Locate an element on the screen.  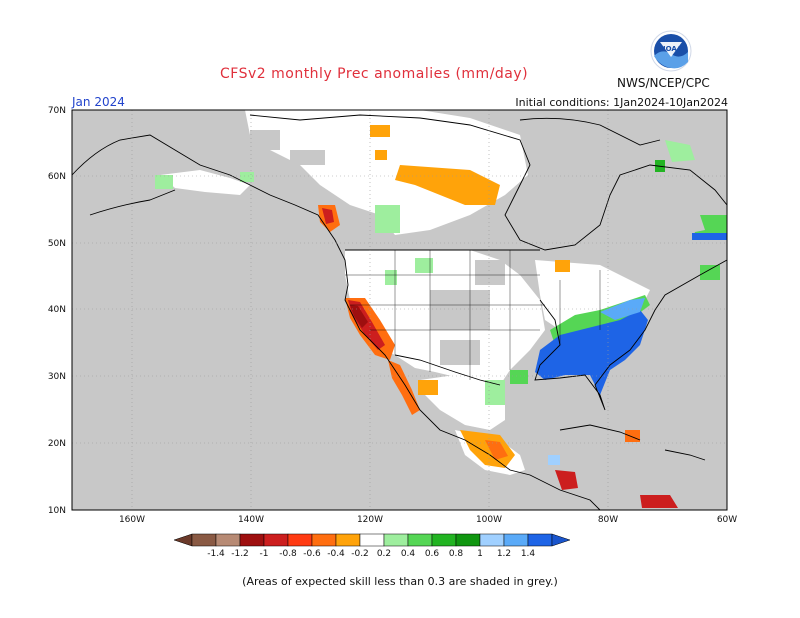
colorbar-label: 1.4 is located at coordinates (528, 554).